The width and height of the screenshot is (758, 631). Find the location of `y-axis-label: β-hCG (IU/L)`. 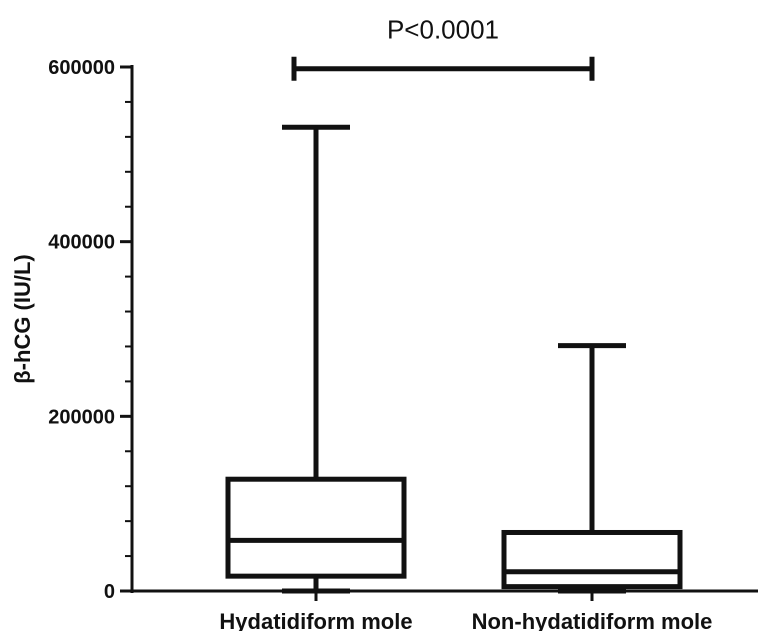

y-axis-label: β-hCG (IU/L) is located at coordinates (22, 319).